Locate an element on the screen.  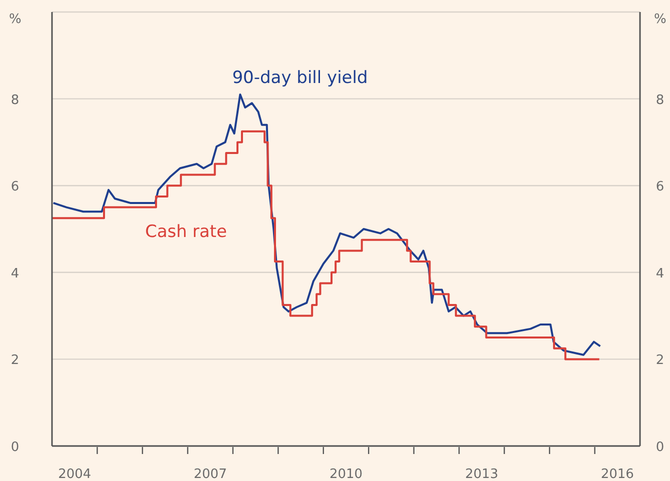
y-axis-title: % is located at coordinates (15, 19).